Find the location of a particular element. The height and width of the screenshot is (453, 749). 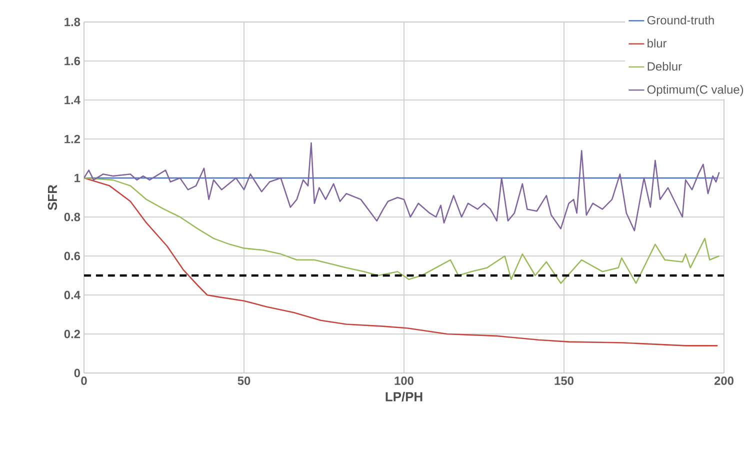

y-tick-label: 1.6 is located at coordinates (72, 61).